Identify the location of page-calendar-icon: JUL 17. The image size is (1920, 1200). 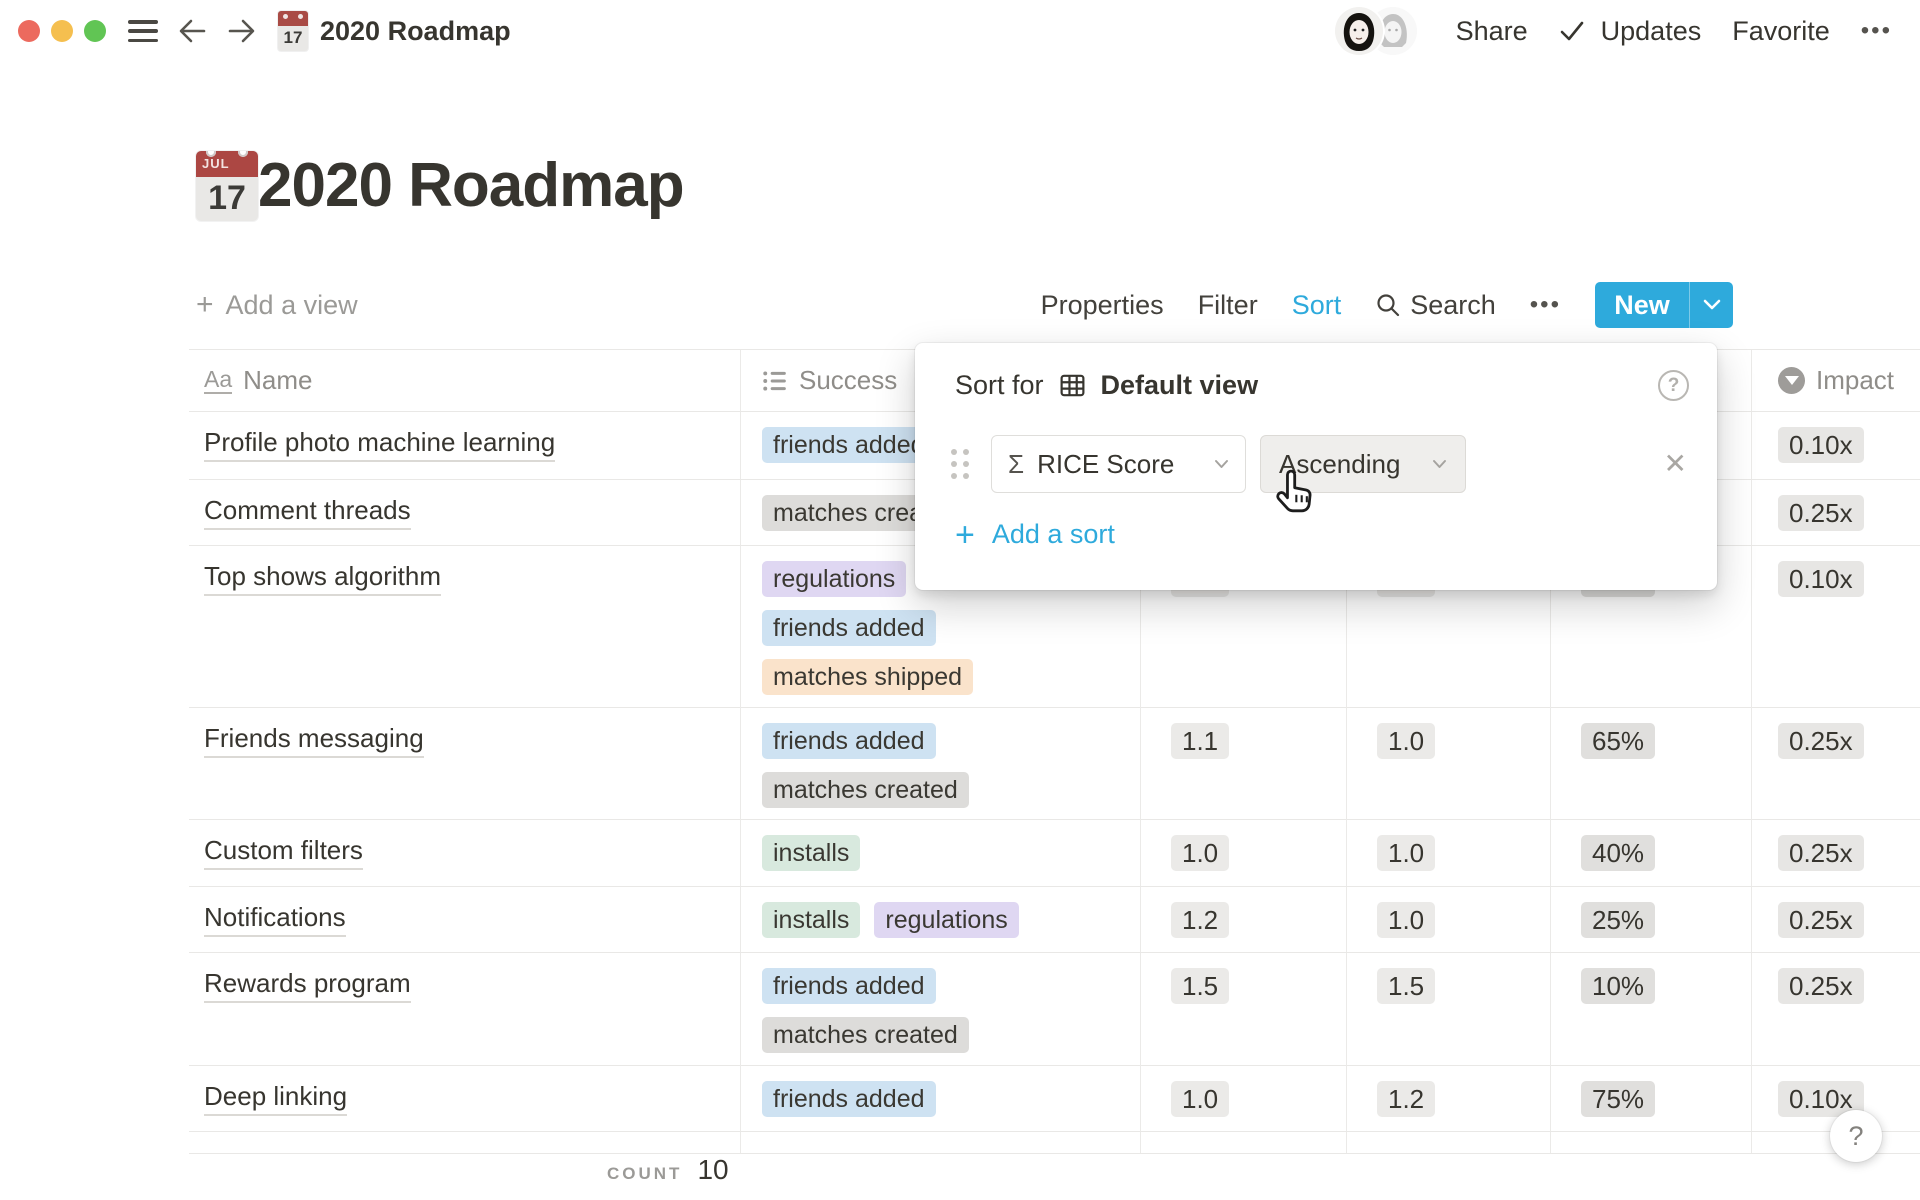
(227, 185).